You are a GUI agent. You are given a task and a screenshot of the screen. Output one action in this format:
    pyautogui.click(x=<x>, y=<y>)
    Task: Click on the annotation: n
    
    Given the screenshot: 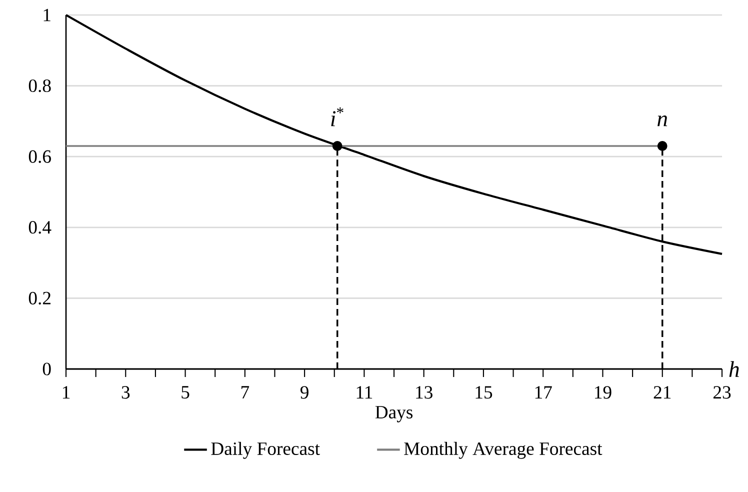 What is the action you would take?
    pyautogui.click(x=663, y=120)
    